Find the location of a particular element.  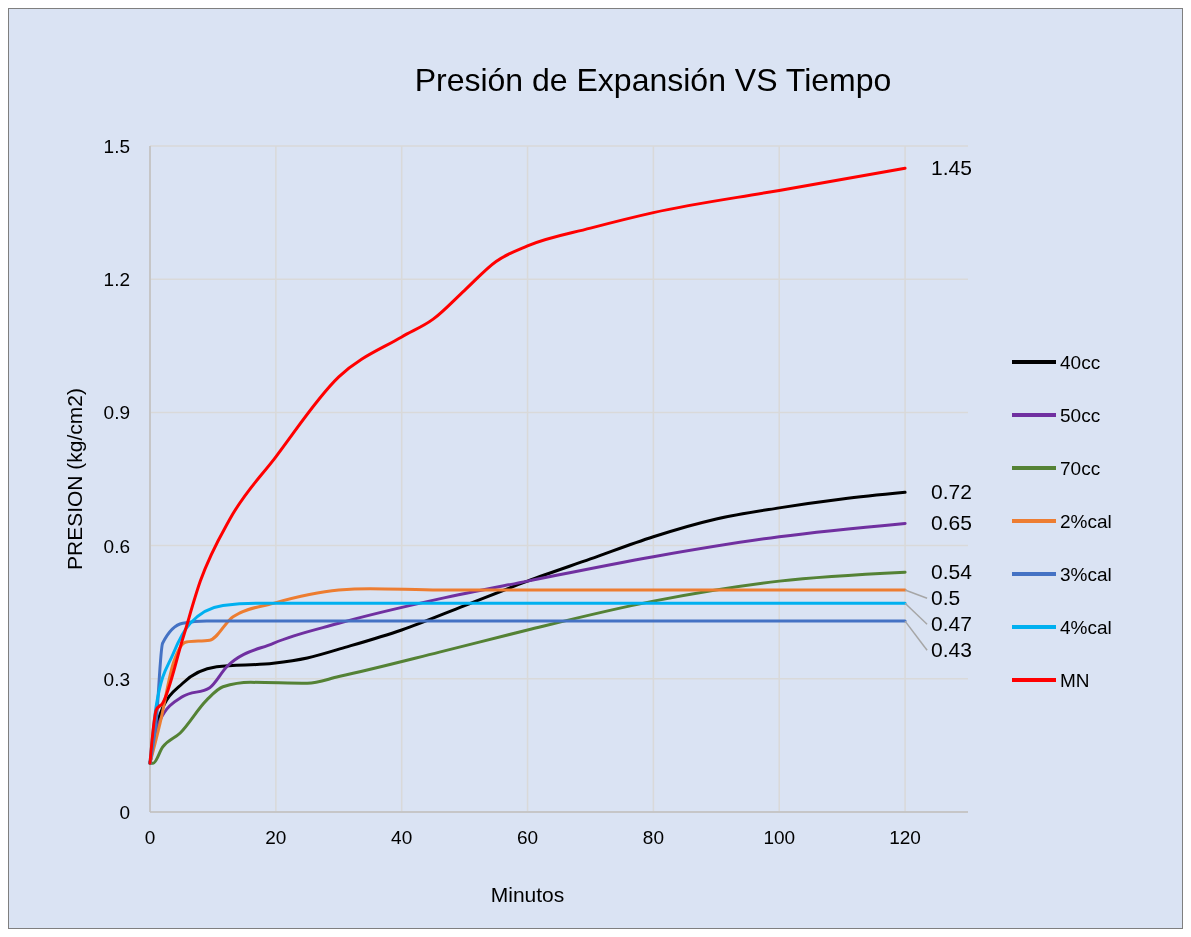

data-label: 0.5 is located at coordinates (946, 598).